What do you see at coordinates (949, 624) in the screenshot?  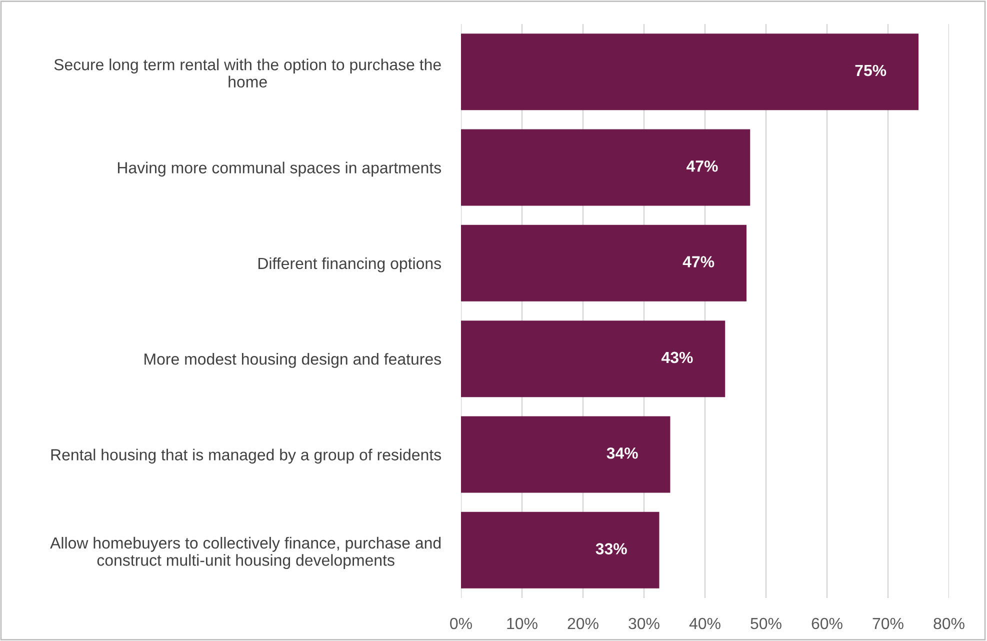 I see `x-tick-label: 80%` at bounding box center [949, 624].